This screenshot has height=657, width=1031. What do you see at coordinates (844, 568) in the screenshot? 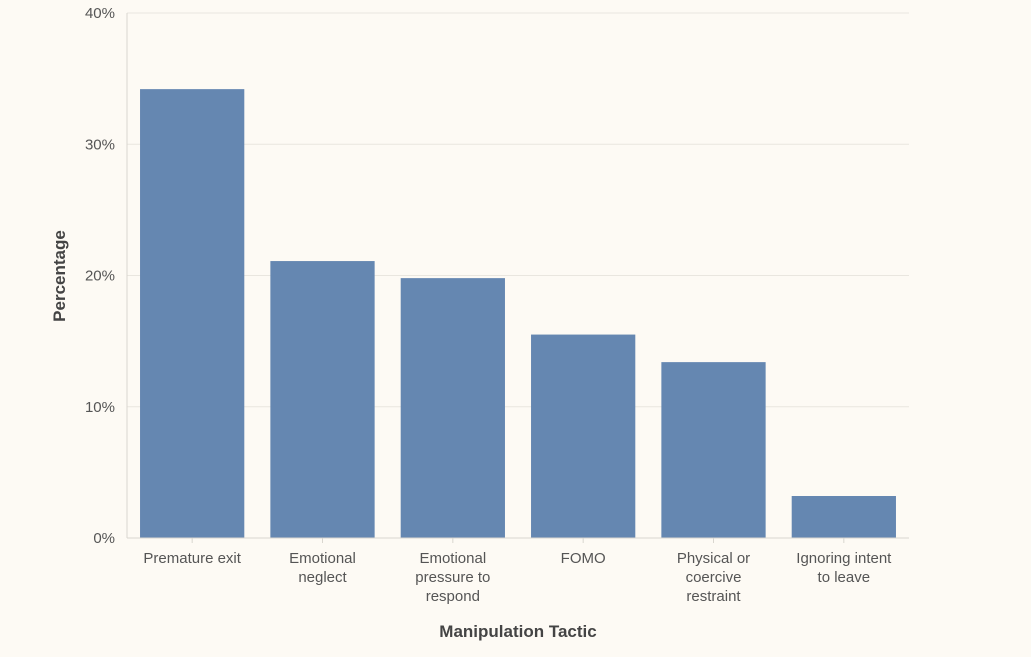
I see `x-tick-label: Ignoring intent to leave` at bounding box center [844, 568].